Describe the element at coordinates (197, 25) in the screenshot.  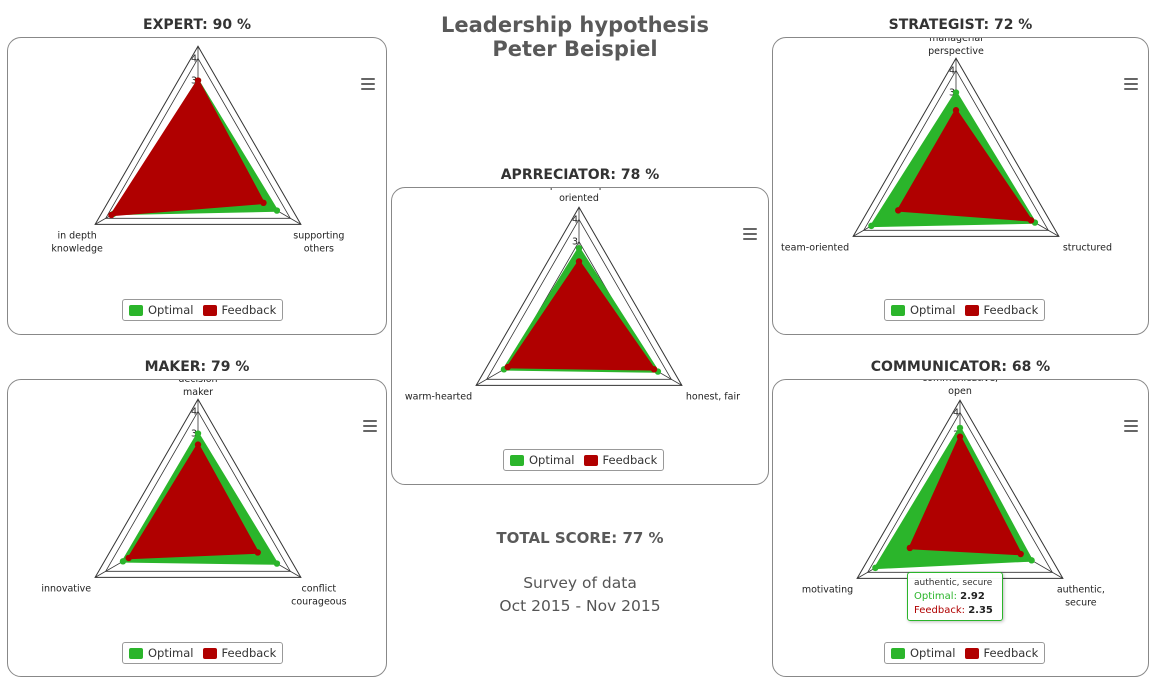
I see `chart-title-expert: EXPERT: 90 %` at that location.